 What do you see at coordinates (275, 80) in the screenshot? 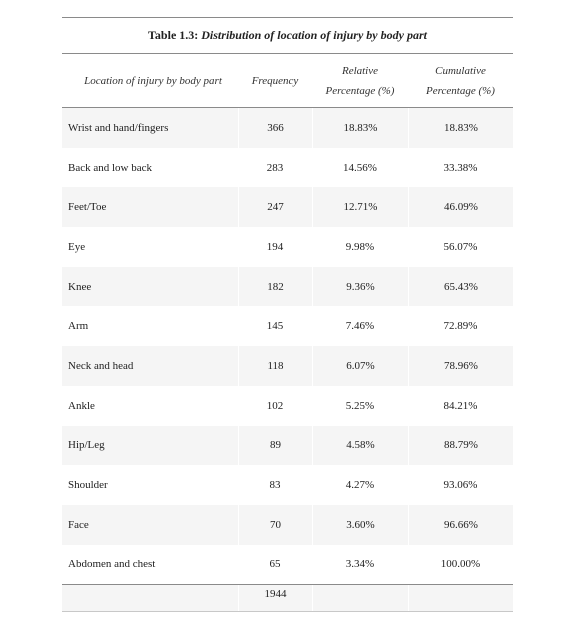
I see `header-frequency: Frequency` at bounding box center [275, 80].